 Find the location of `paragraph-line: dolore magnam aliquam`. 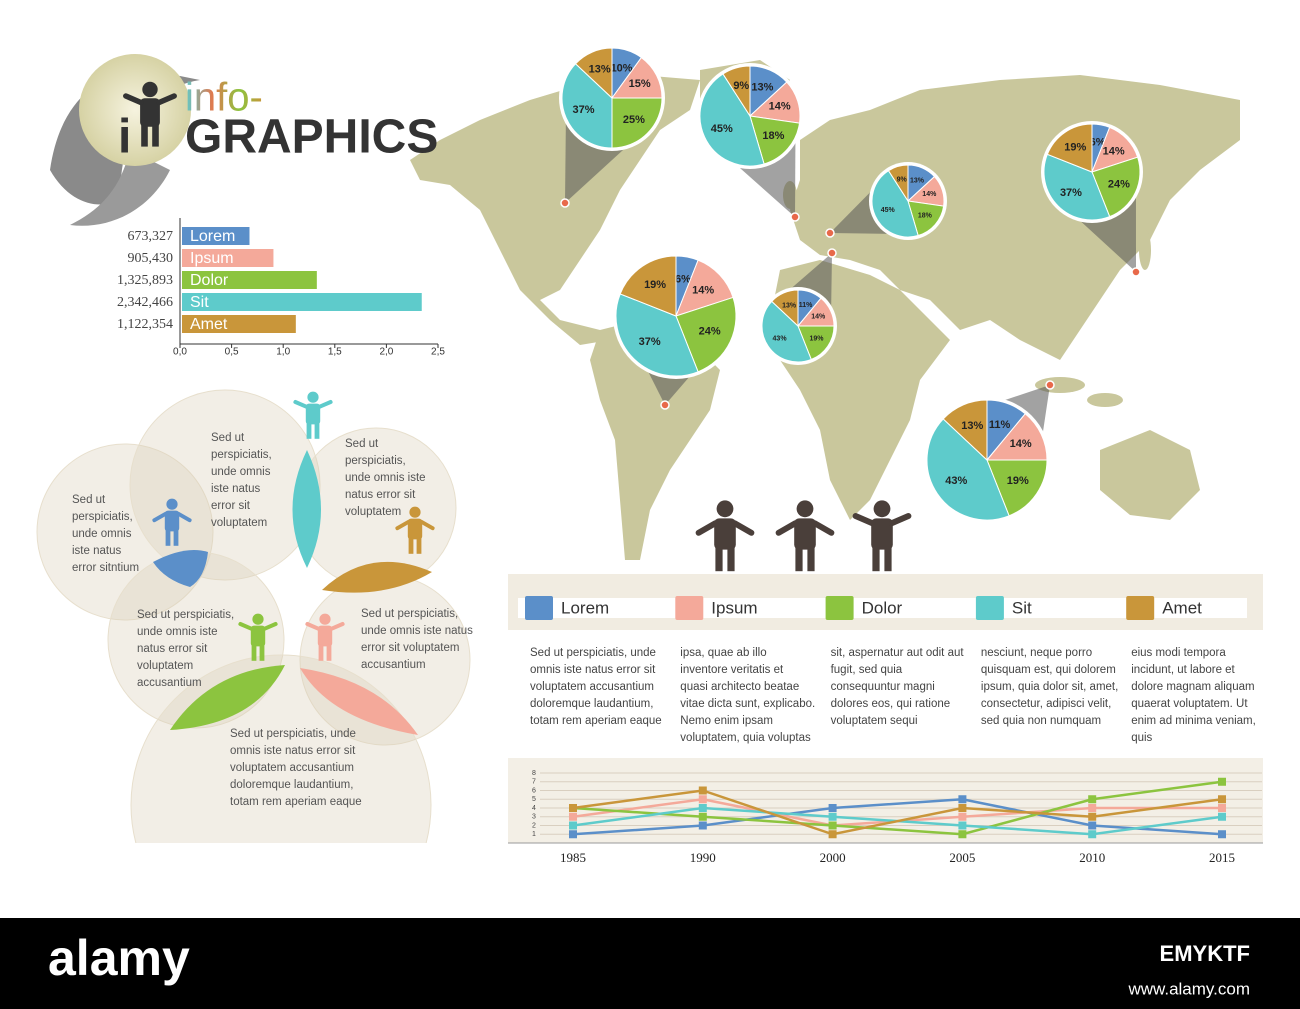

paragraph-line: dolore magnam aliquam is located at coordinates (1192, 687).